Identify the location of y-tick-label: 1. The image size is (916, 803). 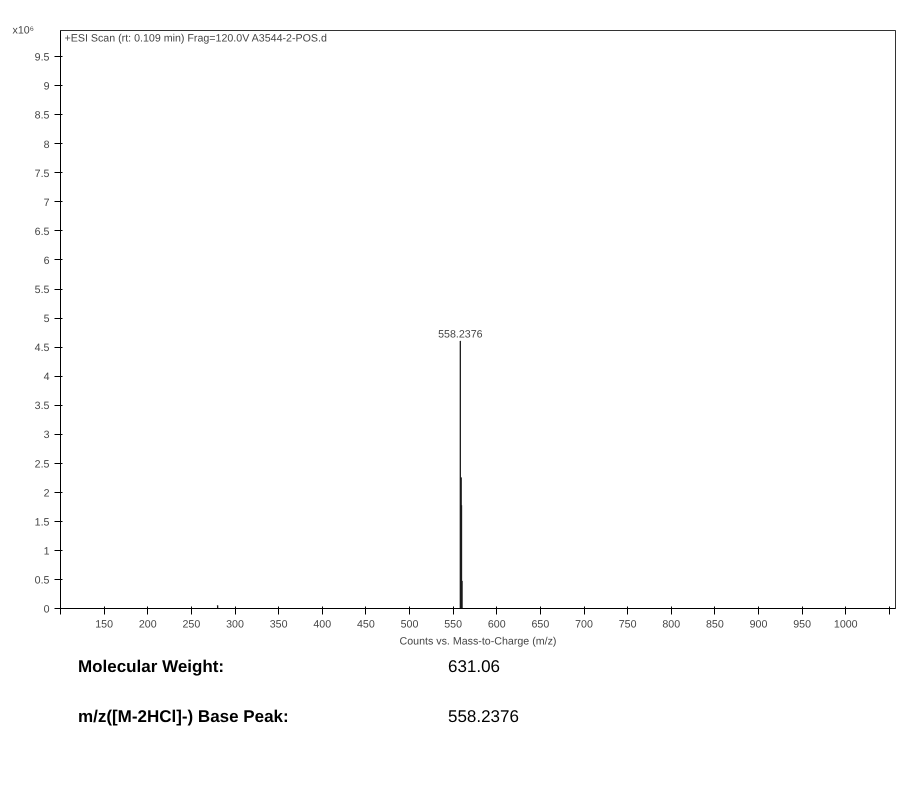
(47, 551).